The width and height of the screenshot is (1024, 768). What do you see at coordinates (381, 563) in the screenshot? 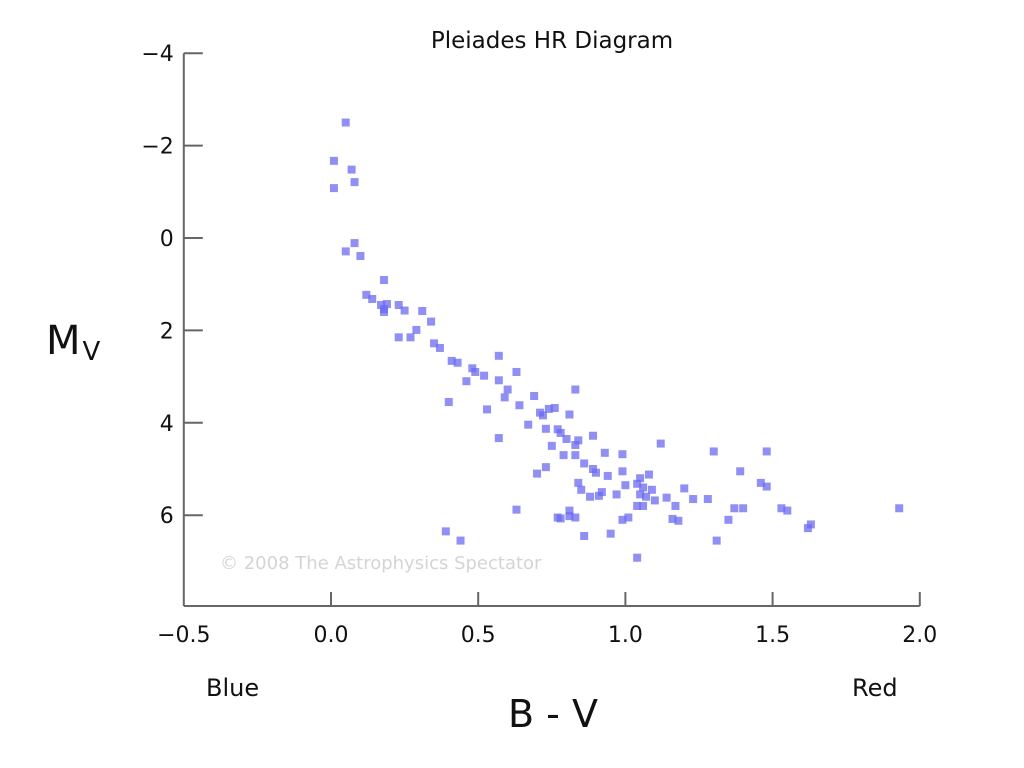
I see `watermark: © 2008 The Astrophysics Spectator` at bounding box center [381, 563].